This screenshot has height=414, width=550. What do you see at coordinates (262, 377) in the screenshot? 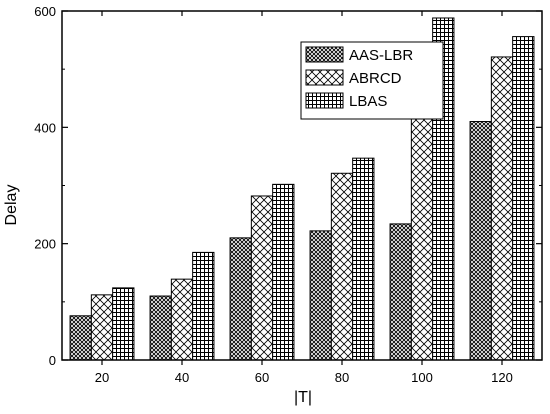
I see `x-tick-label-60: 60` at bounding box center [262, 377].